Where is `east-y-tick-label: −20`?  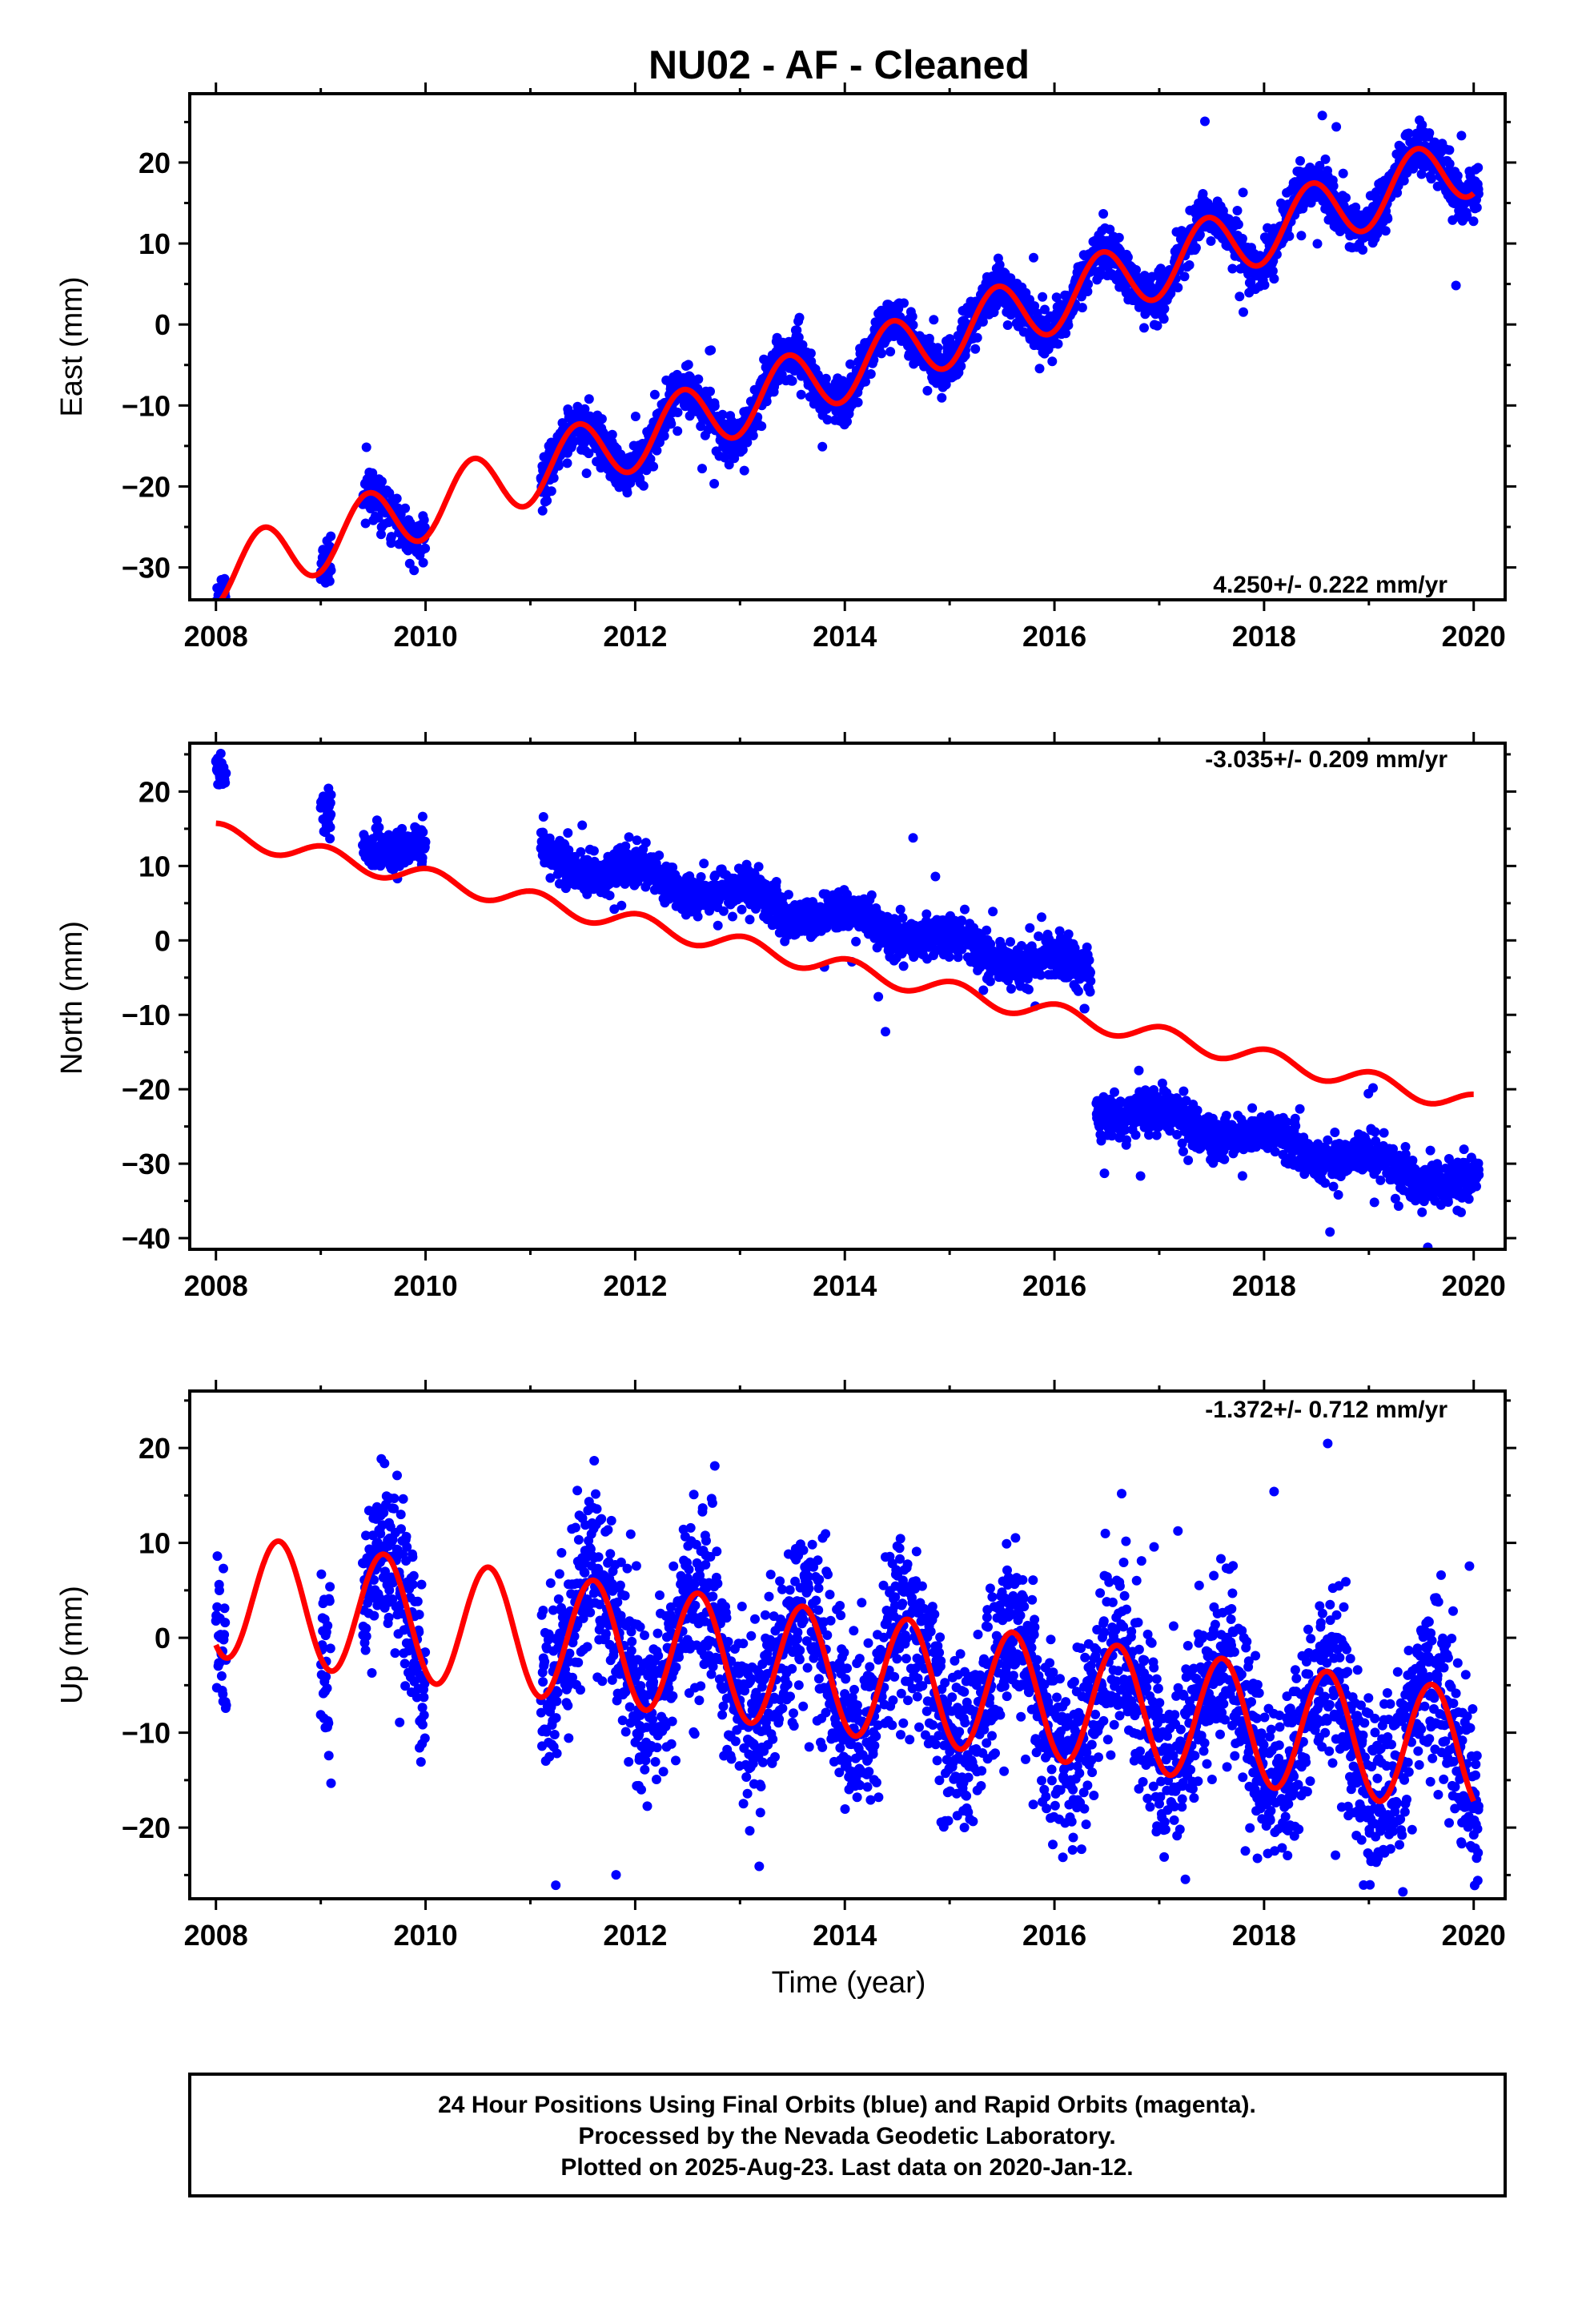 east-y-tick-label: −20 is located at coordinates (146, 486).